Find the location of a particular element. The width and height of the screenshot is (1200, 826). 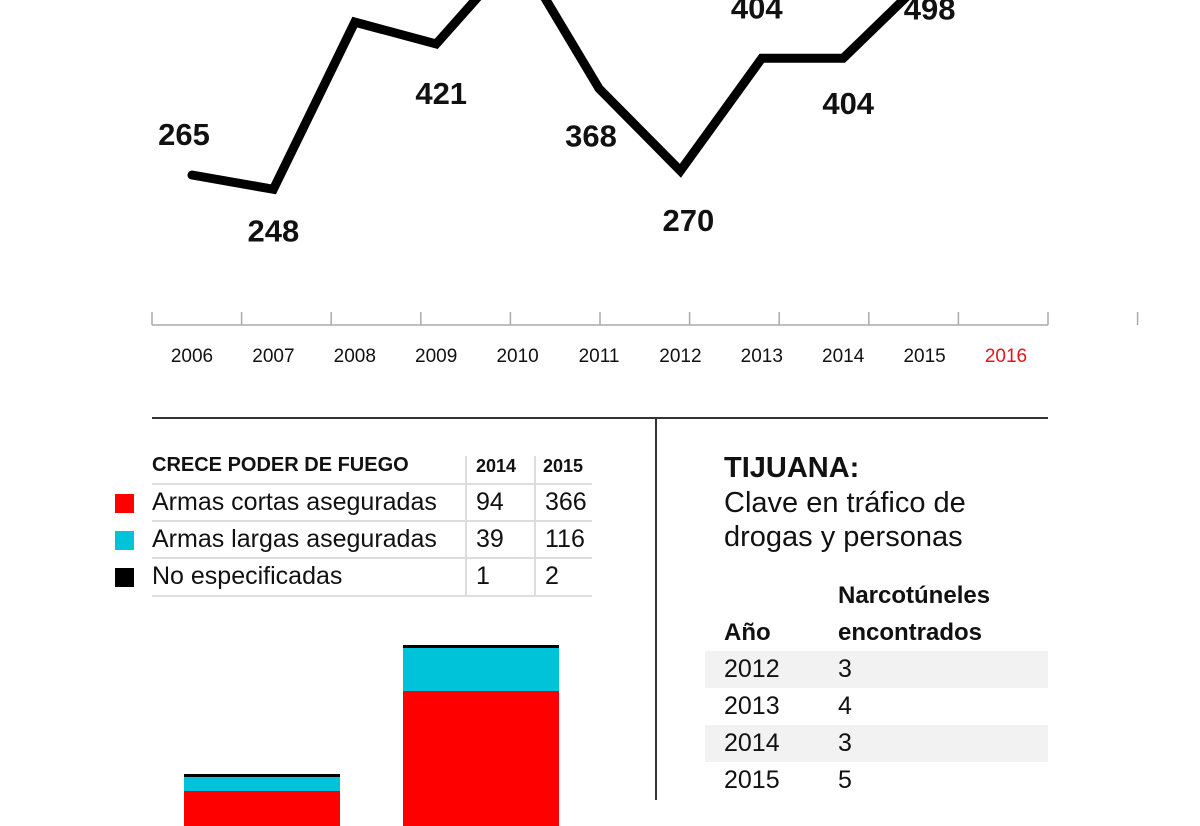

x-tick-label: 2015 is located at coordinates (924, 356).